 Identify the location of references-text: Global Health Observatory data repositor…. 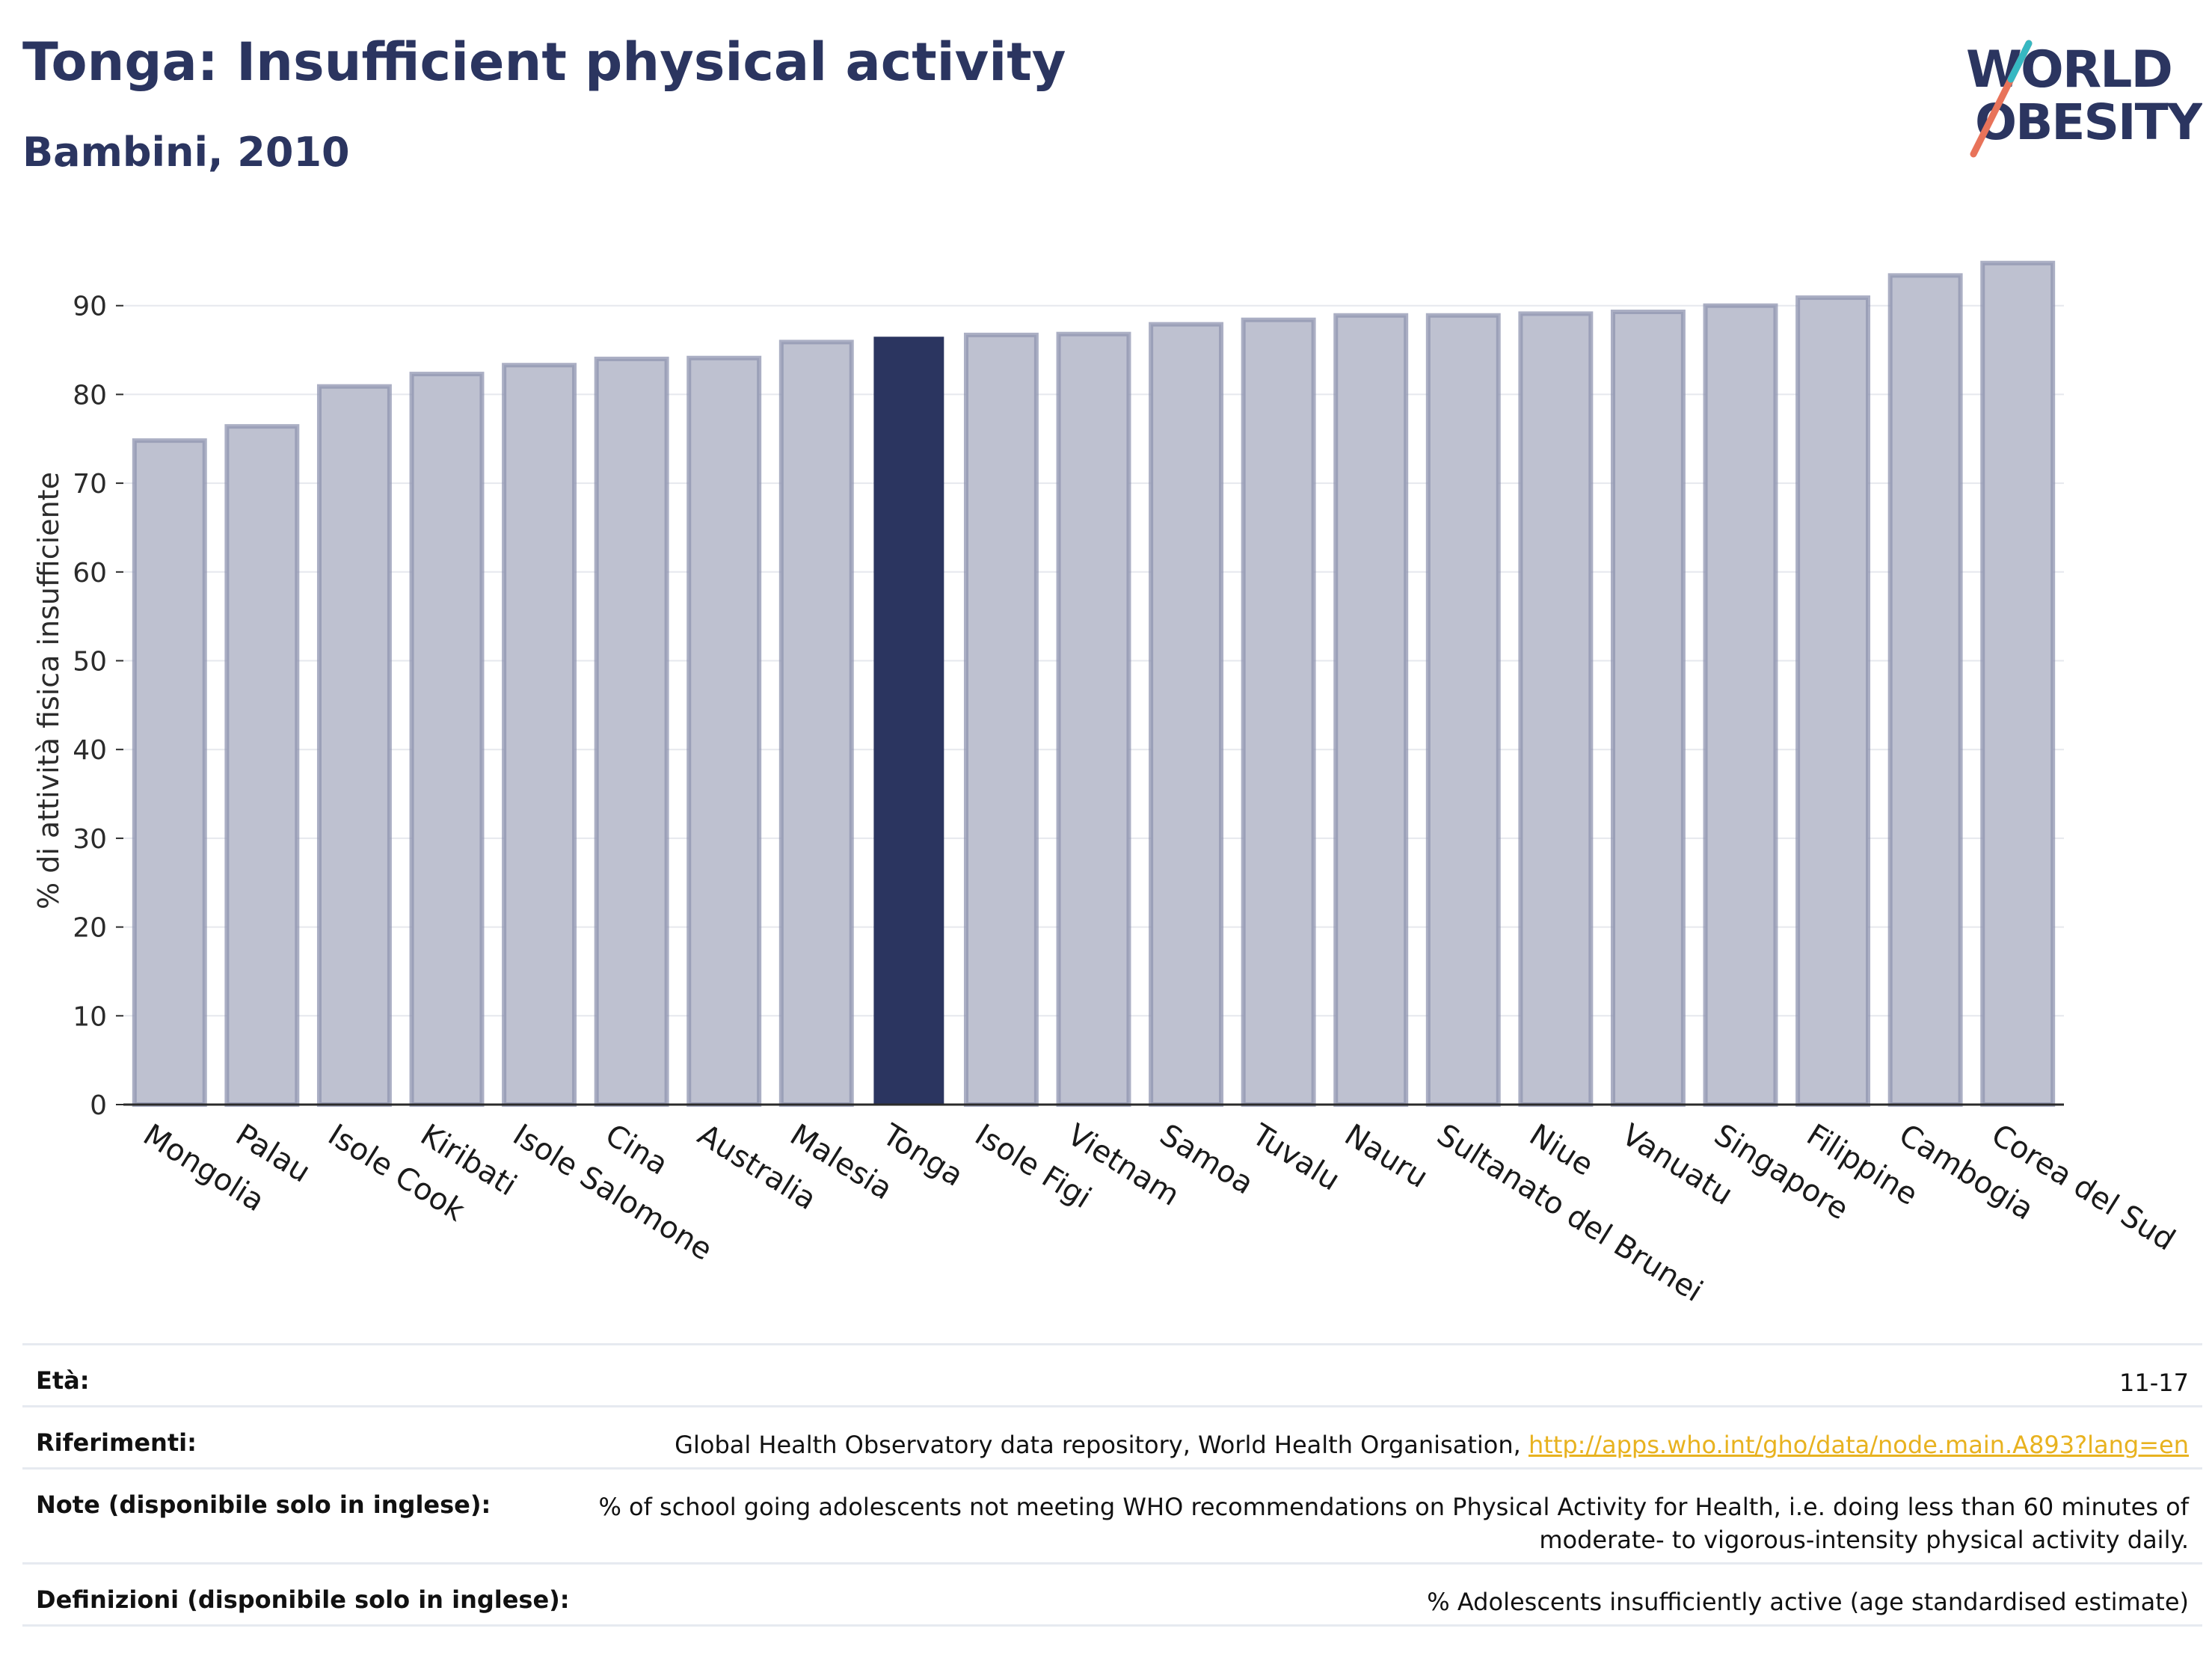
(1102, 1445).